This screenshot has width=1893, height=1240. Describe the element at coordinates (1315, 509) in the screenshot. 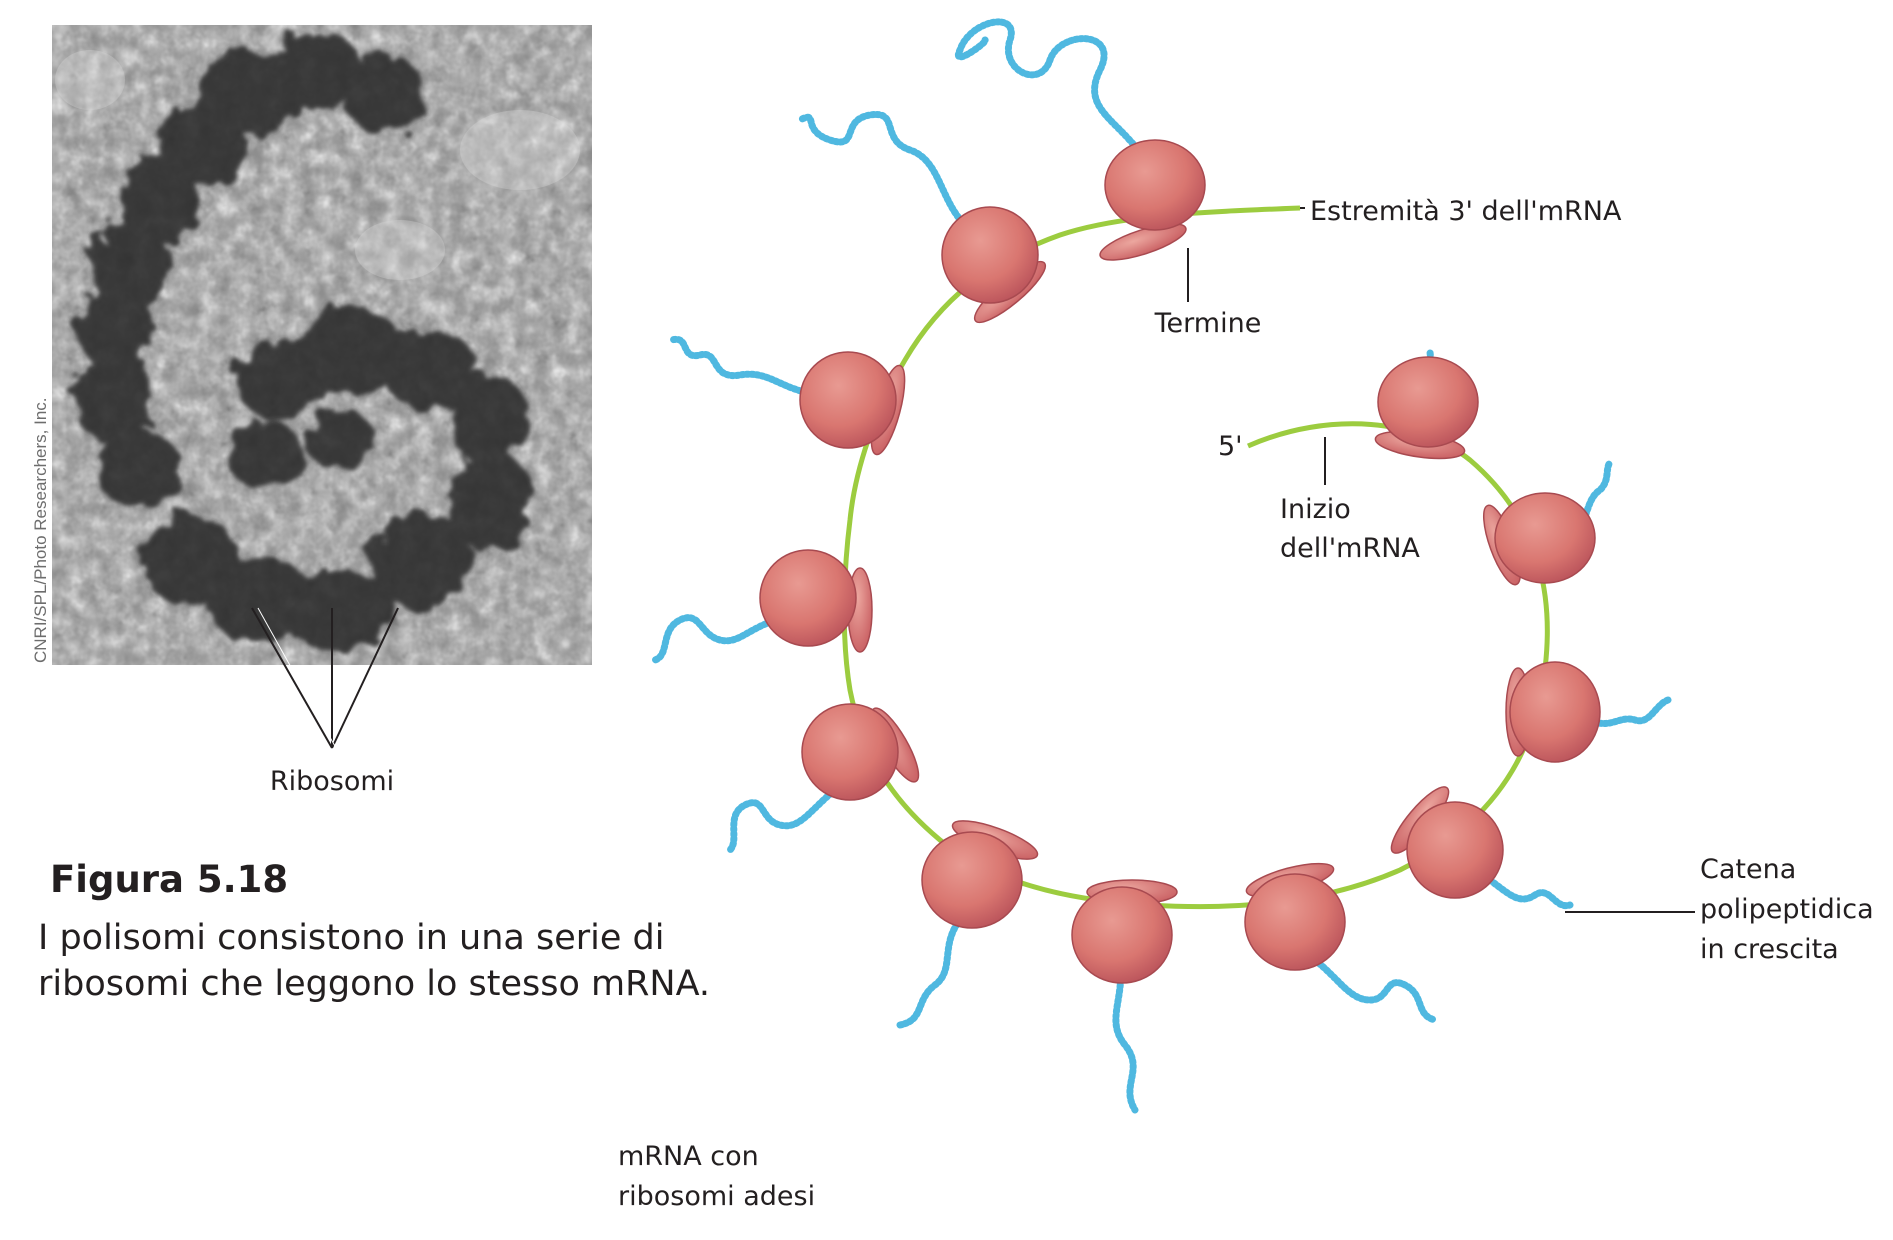

I see `start-label-line1: Inizio` at that location.